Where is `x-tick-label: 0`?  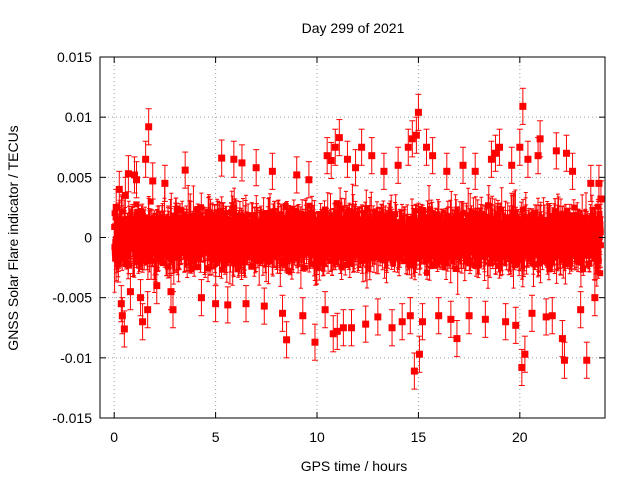 x-tick-label: 0 is located at coordinates (114, 437).